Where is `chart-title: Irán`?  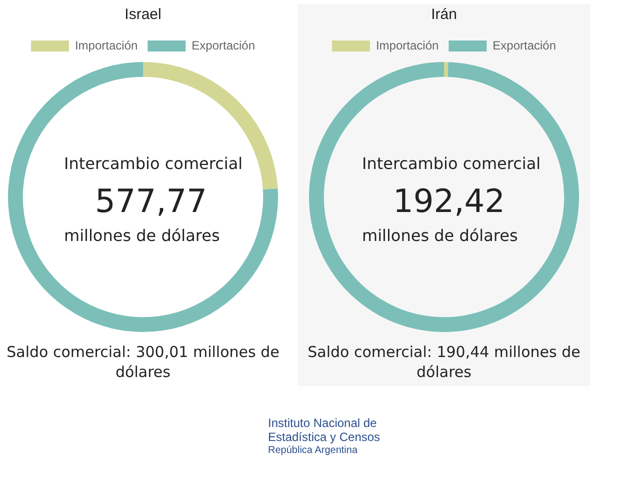 chart-title: Irán is located at coordinates (444, 15).